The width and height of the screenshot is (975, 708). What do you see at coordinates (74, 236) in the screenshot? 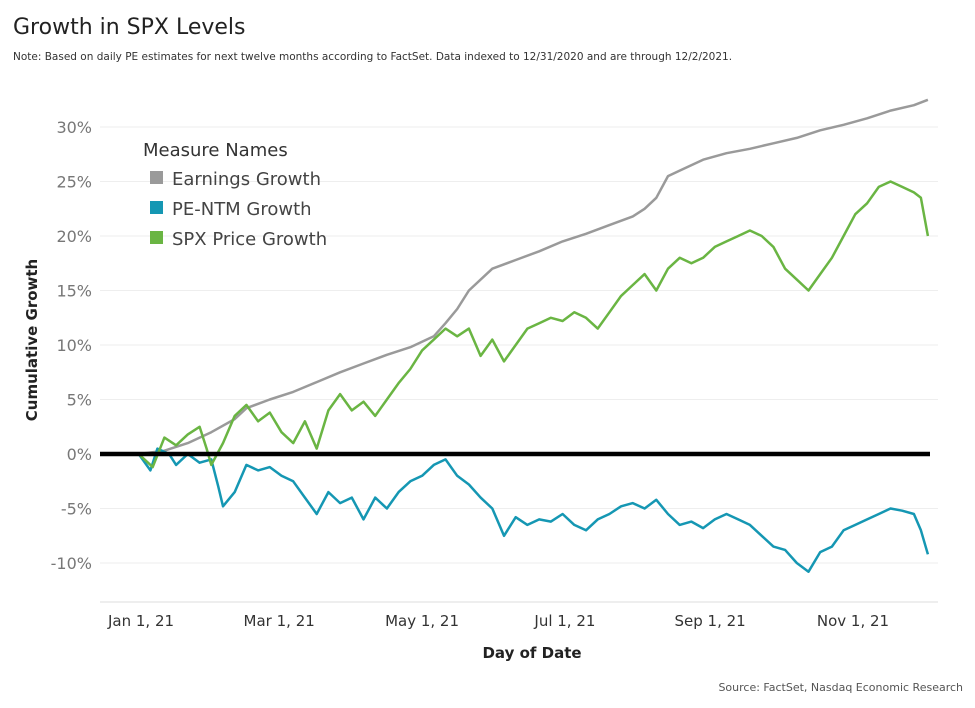
I see `y-tick-label: 20%` at bounding box center [74, 236].